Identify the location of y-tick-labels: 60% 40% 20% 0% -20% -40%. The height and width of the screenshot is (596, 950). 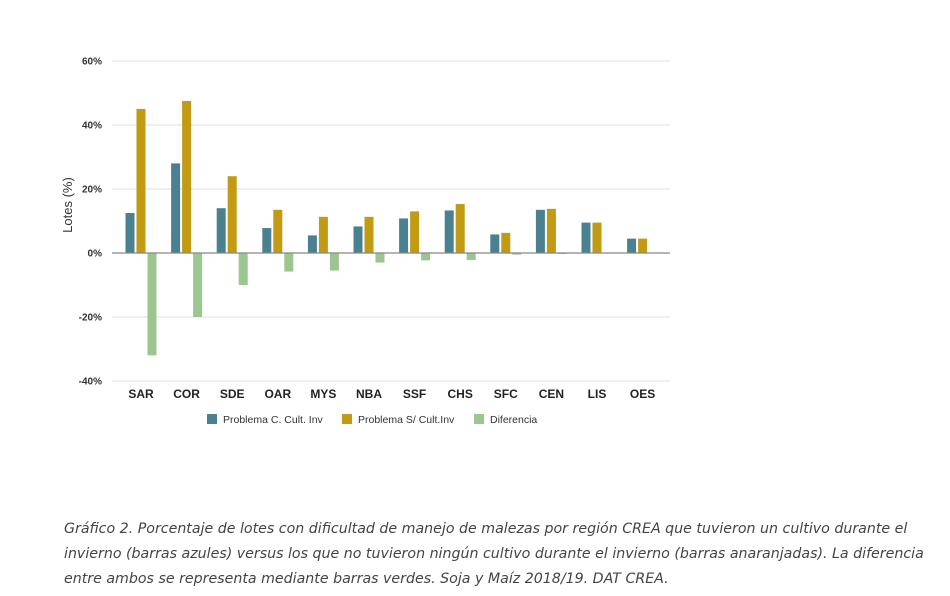
(90, 222).